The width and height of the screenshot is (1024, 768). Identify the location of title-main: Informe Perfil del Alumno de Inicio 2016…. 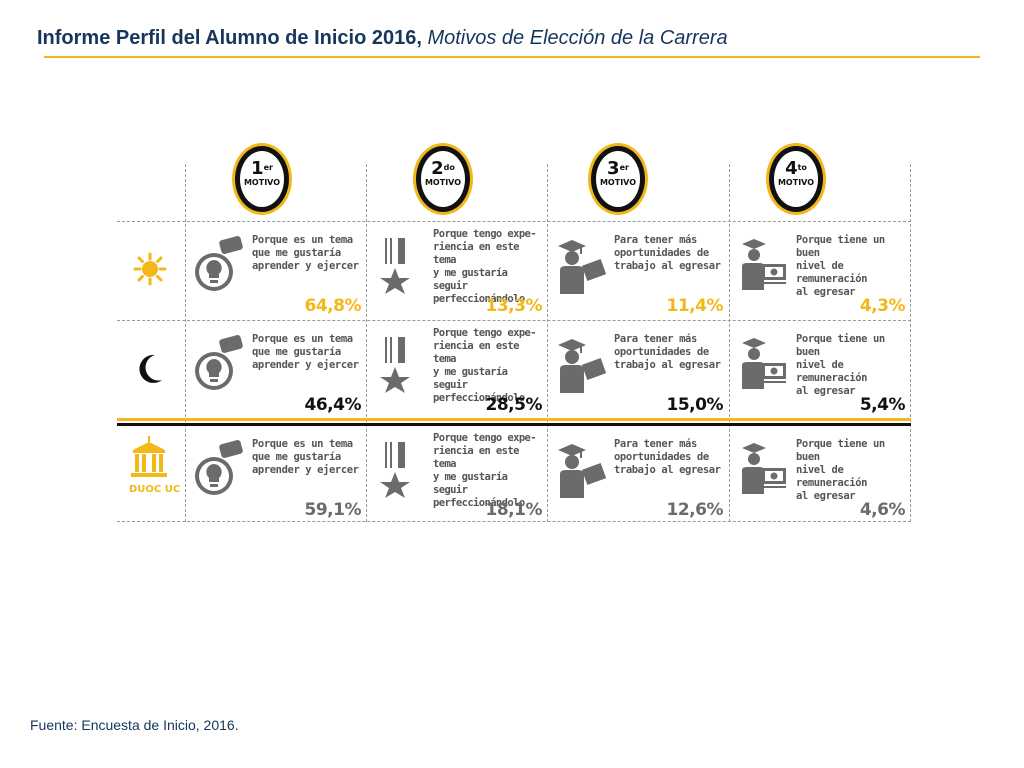
(229, 38).